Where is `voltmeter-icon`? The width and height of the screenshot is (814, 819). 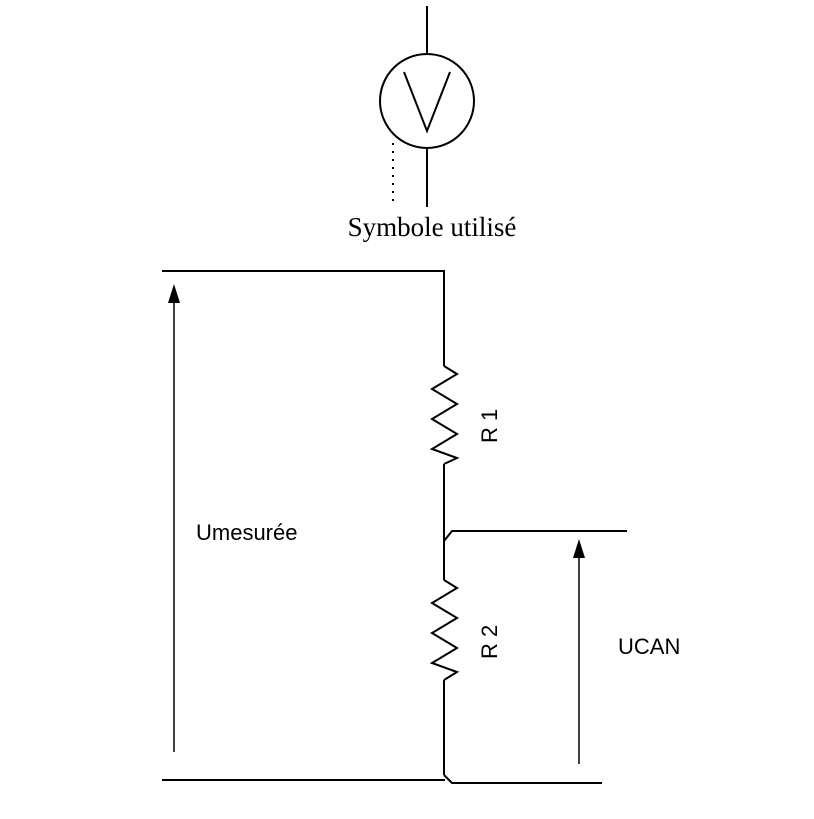 voltmeter-icon is located at coordinates (427, 101).